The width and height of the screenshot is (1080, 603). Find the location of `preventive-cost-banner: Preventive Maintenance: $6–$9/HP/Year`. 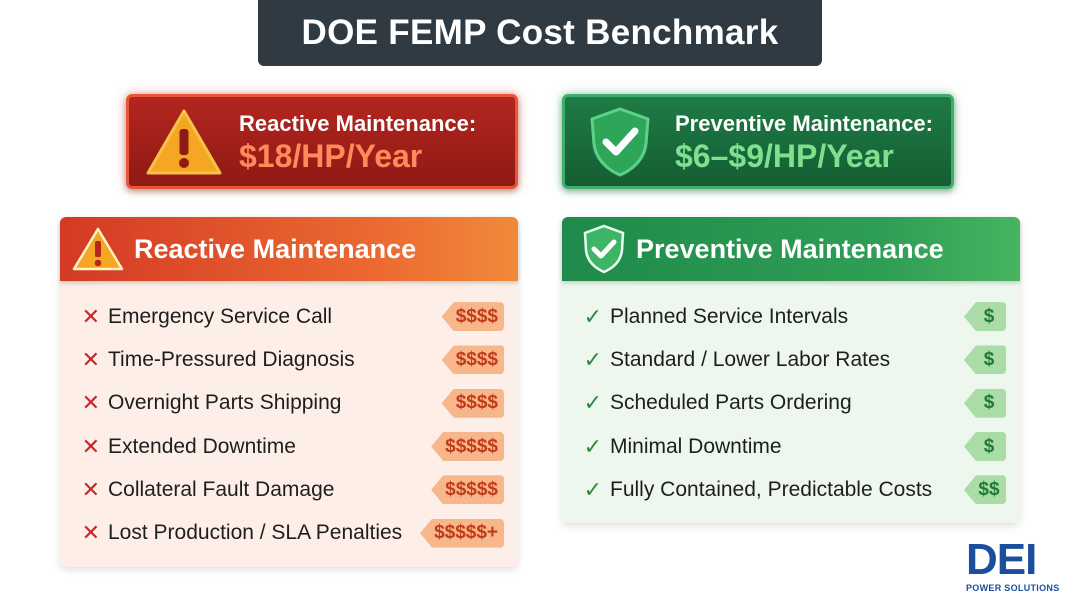

preventive-cost-banner: Preventive Maintenance: $6–$9/HP/Year is located at coordinates (758, 141).